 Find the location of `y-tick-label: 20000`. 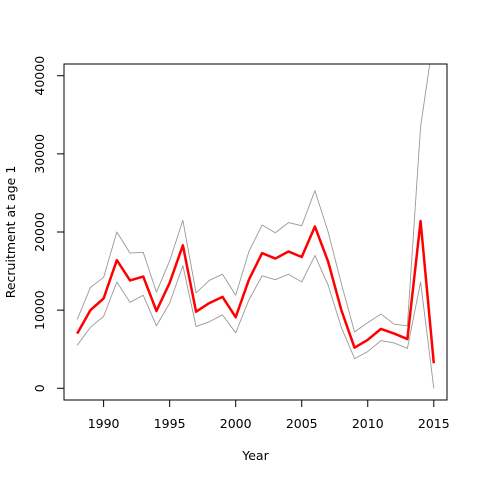

y-tick-label: 20000 is located at coordinates (39, 232).